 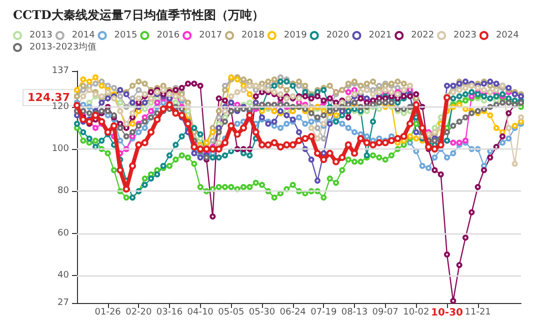 I want to click on y-tick-label: 80, so click(x=64, y=191).